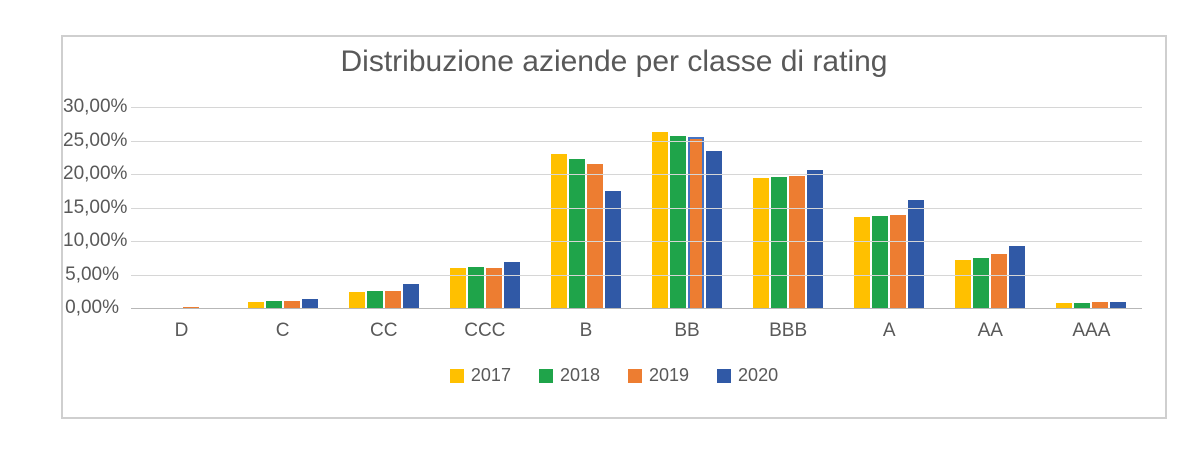  What do you see at coordinates (282, 330) in the screenshot?
I see `x-axis-label-c: C` at bounding box center [282, 330].